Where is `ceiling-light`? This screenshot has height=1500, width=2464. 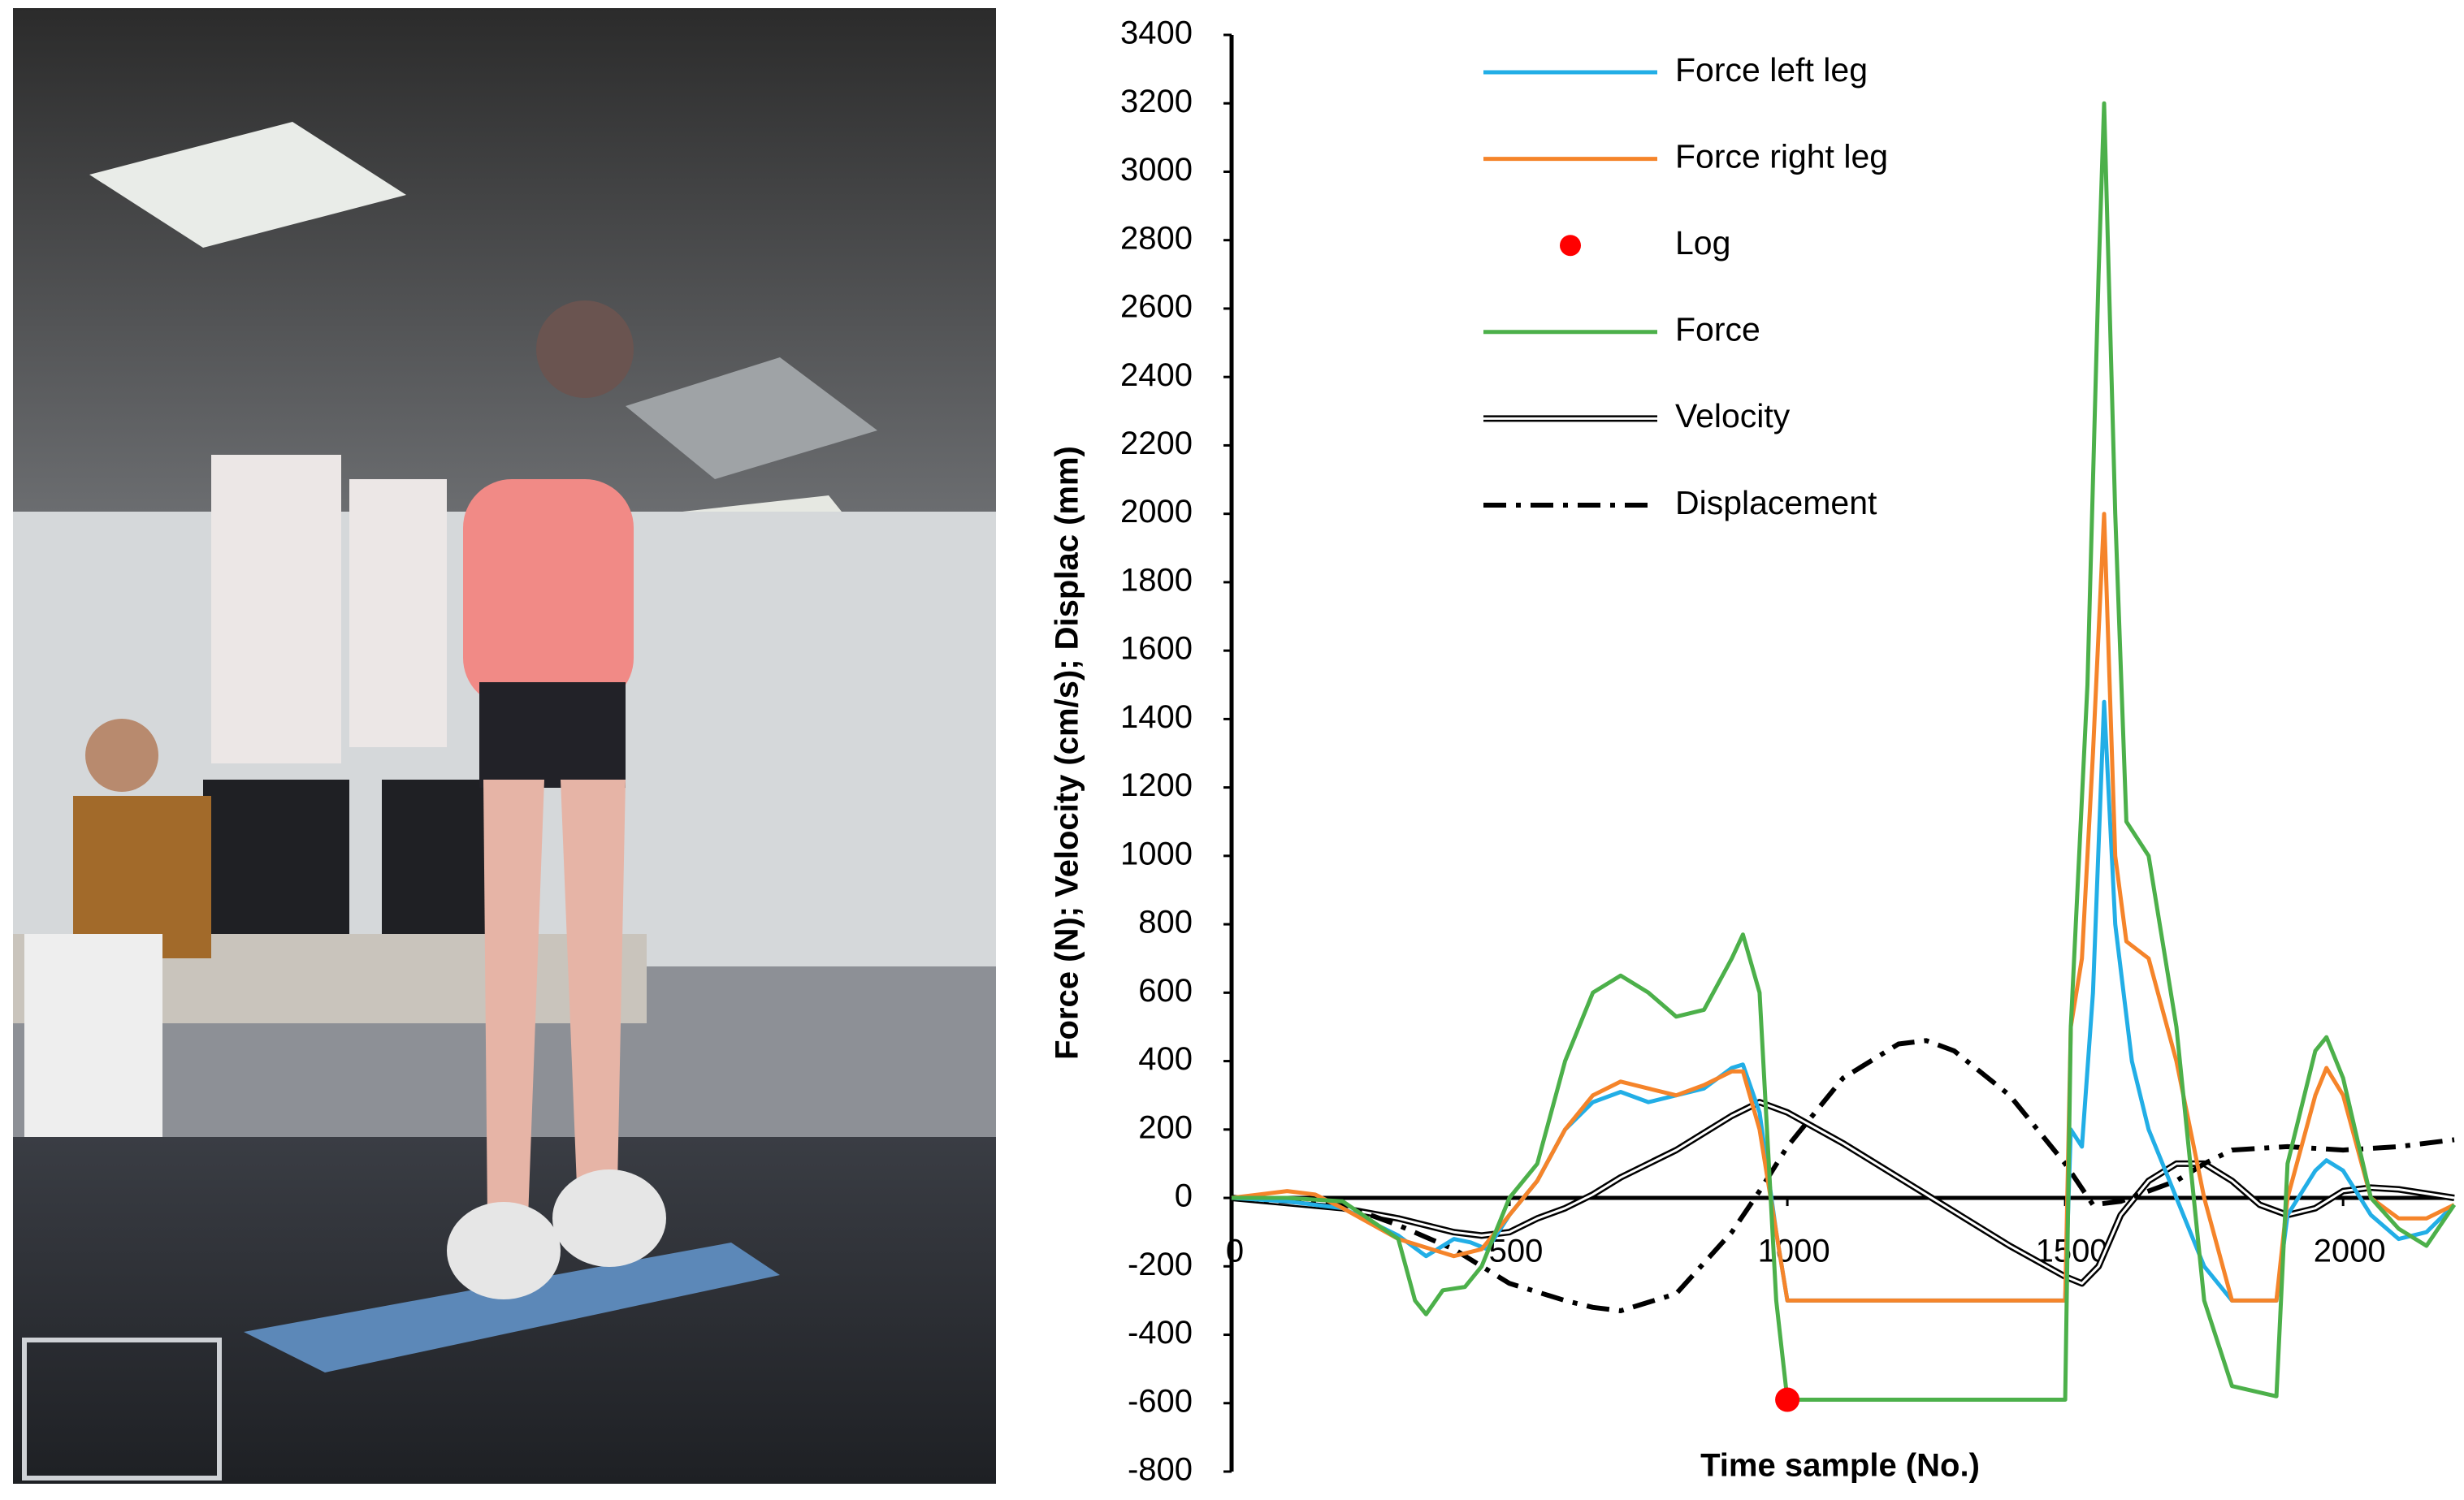 ceiling-light is located at coordinates (247, 185).